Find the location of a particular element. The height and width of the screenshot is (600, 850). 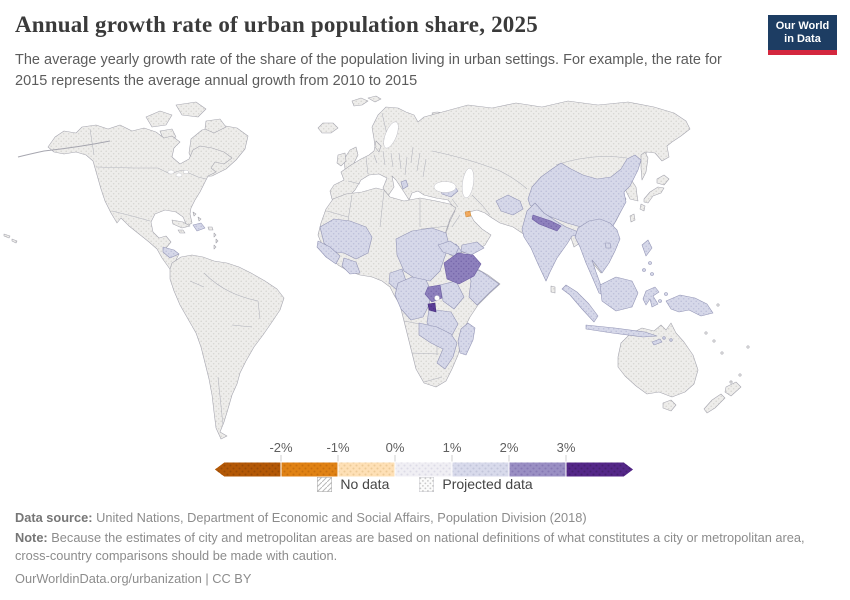

region-senegal-guinea is located at coordinates (328, 252).